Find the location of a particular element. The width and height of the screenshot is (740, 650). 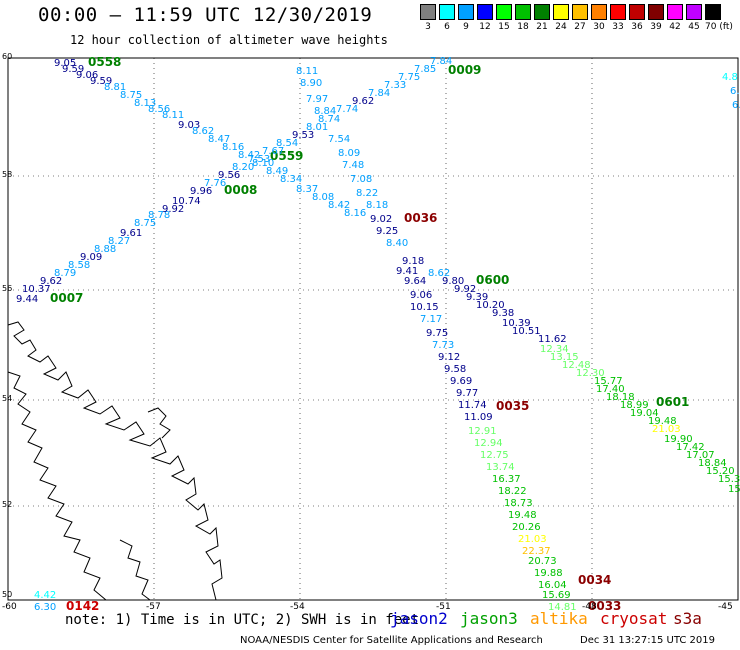

wave-height-label: 8.22 is located at coordinates (367, 193).